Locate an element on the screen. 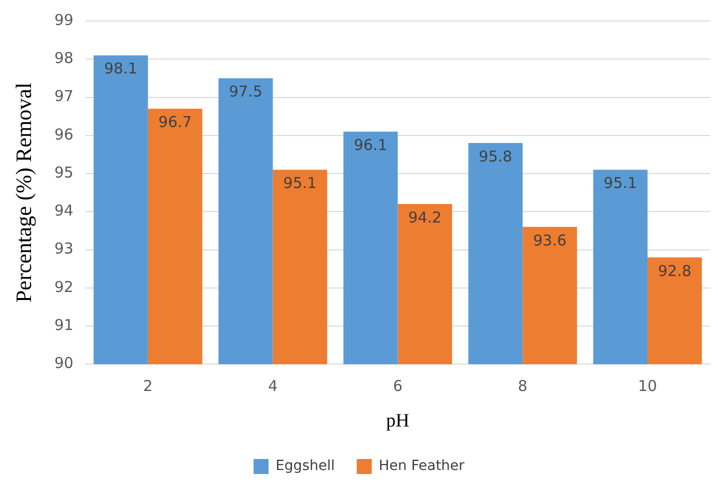 Image resolution: width=718 pixels, height=490 pixels. data-label: 96.7 is located at coordinates (175, 122).